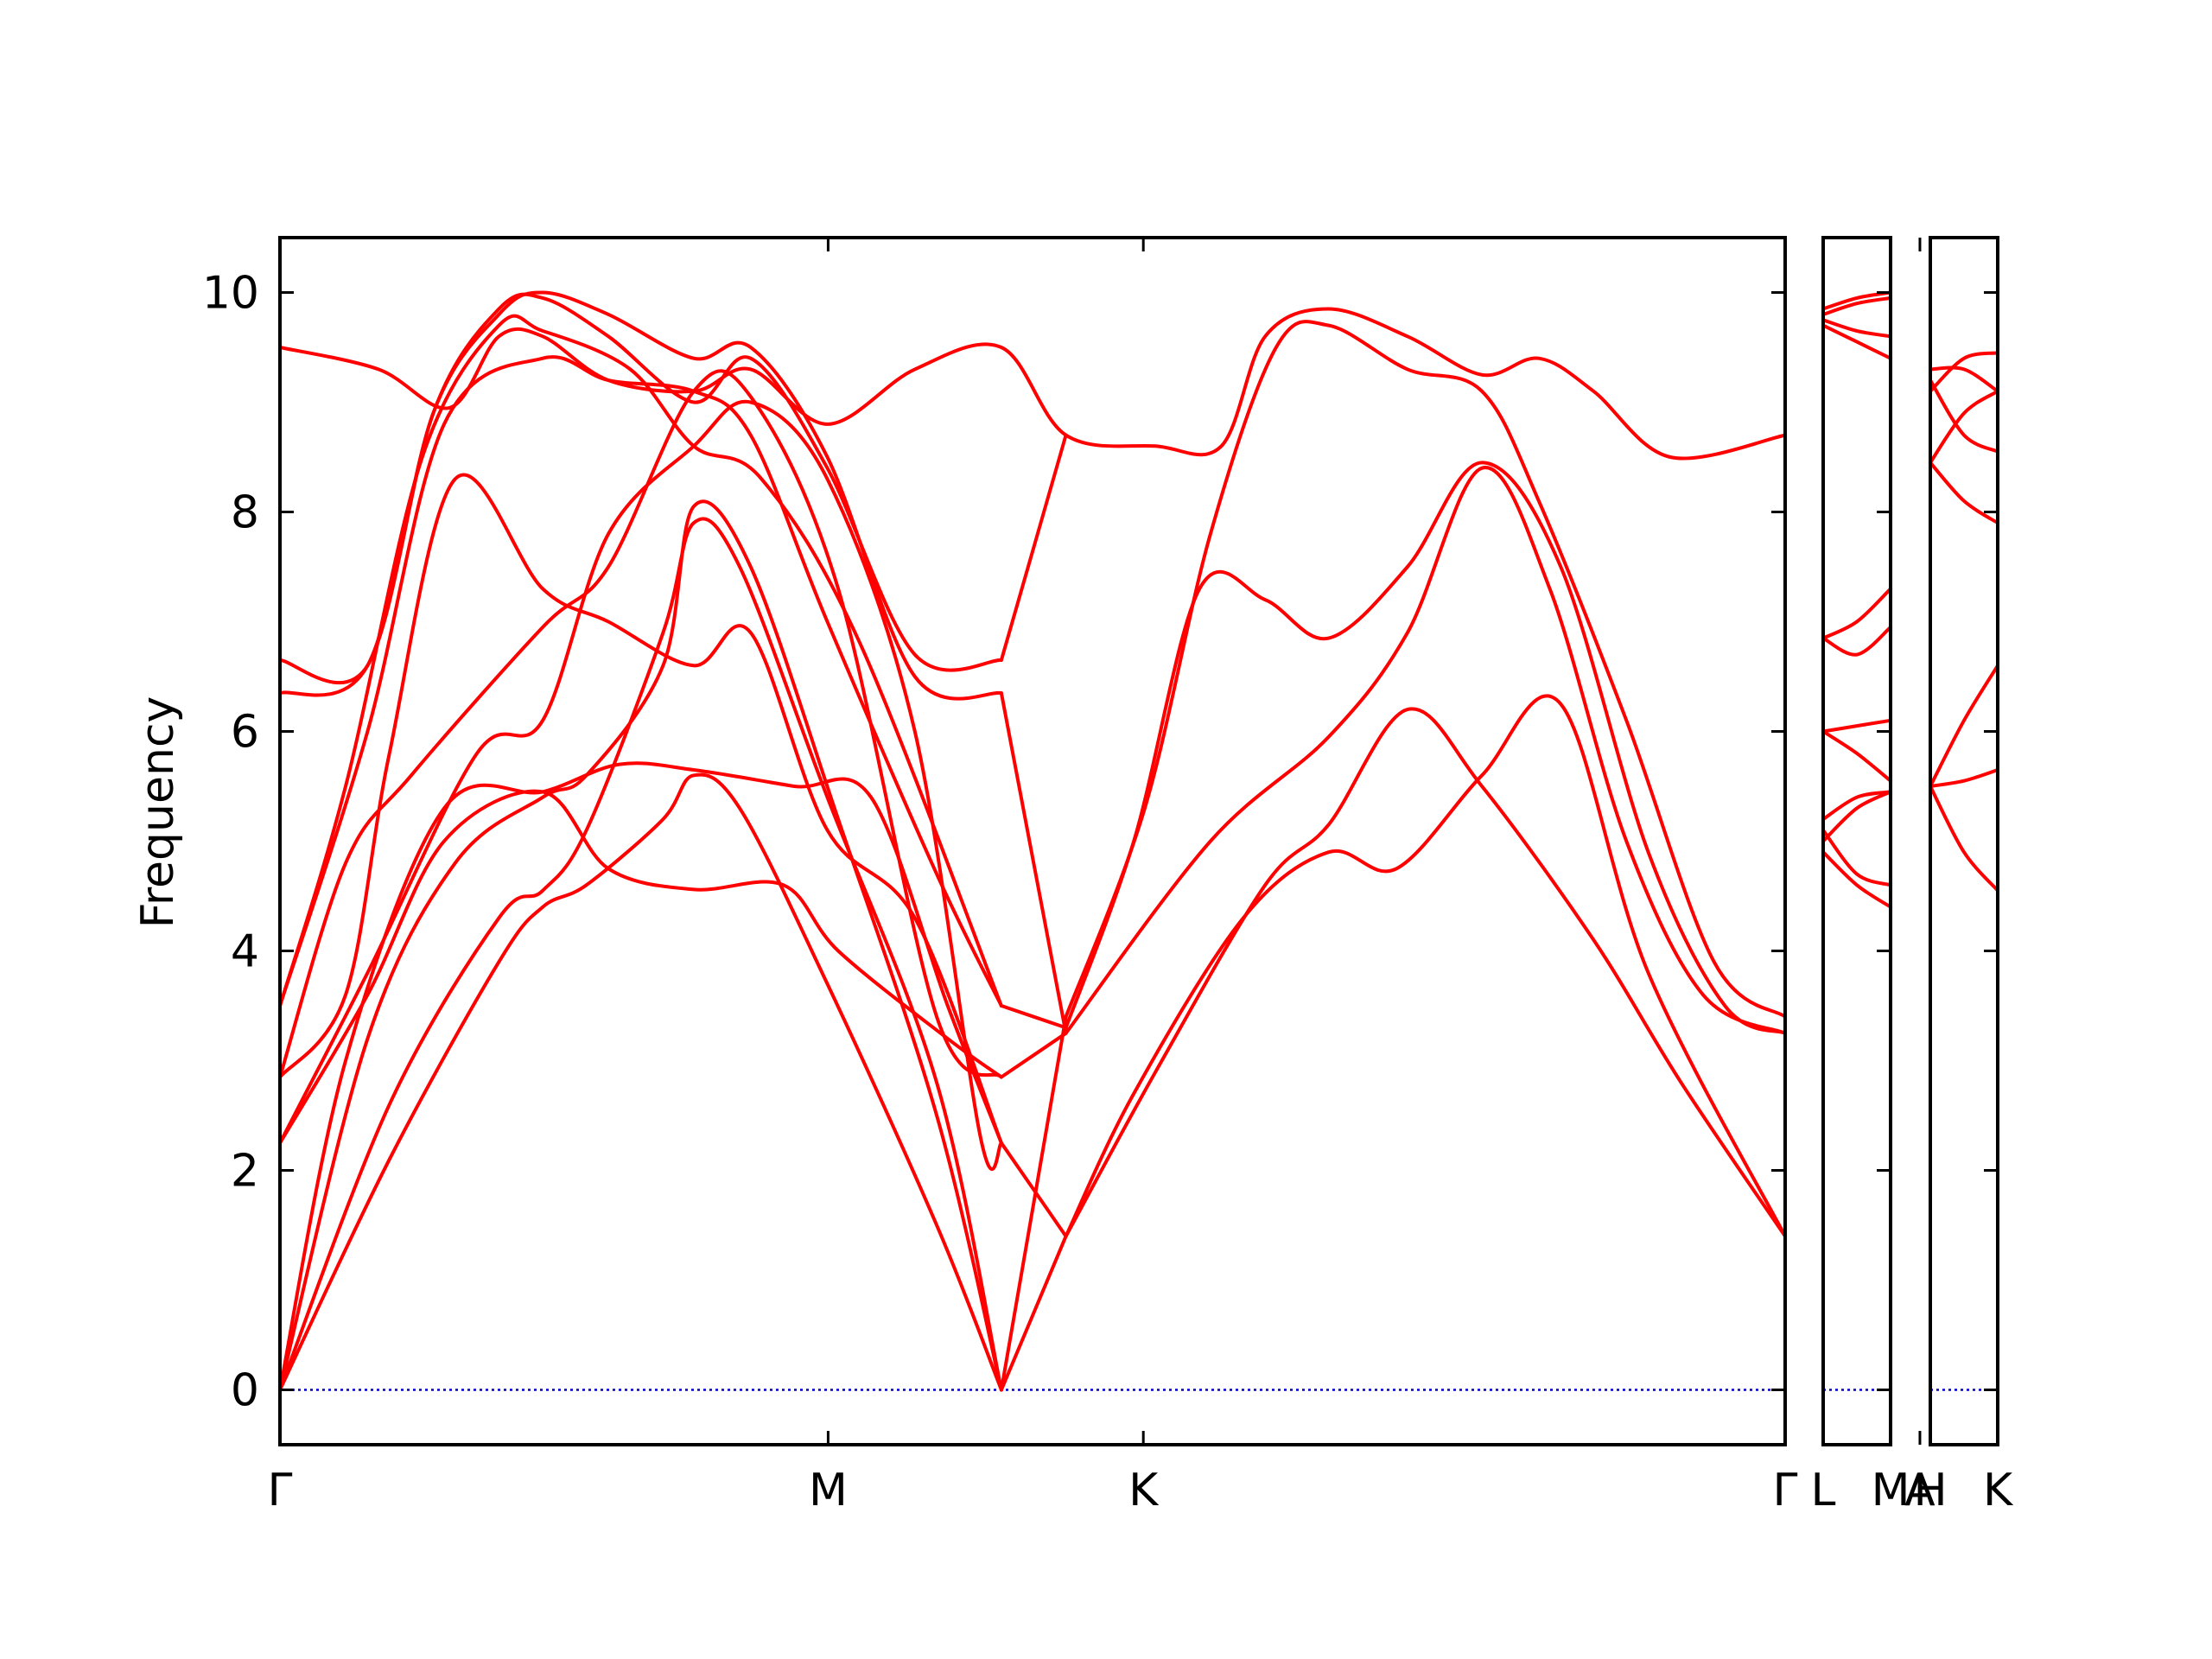 Image resolution: width=2212 pixels, height=1659 pixels. I want to click on y-tick-label: 2, so click(245, 1172).